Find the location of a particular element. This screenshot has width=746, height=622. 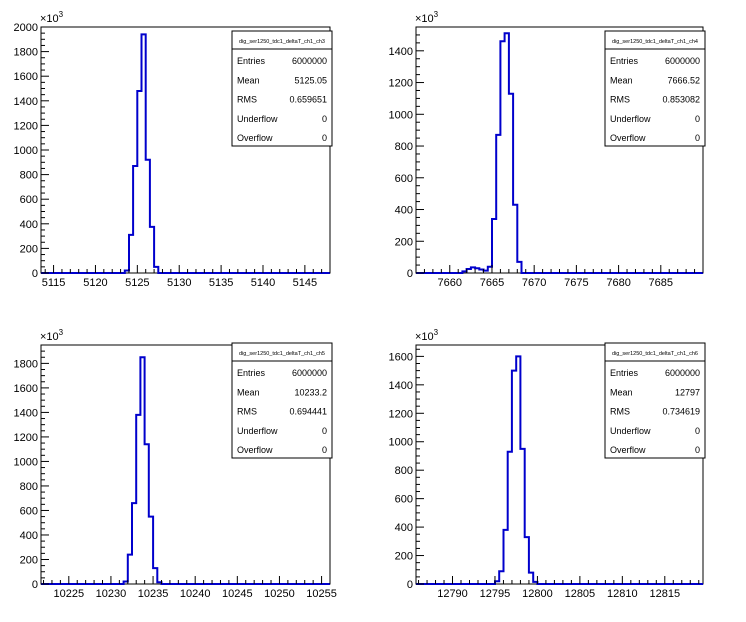

stats-label: Overflow is located at coordinates (255, 138).